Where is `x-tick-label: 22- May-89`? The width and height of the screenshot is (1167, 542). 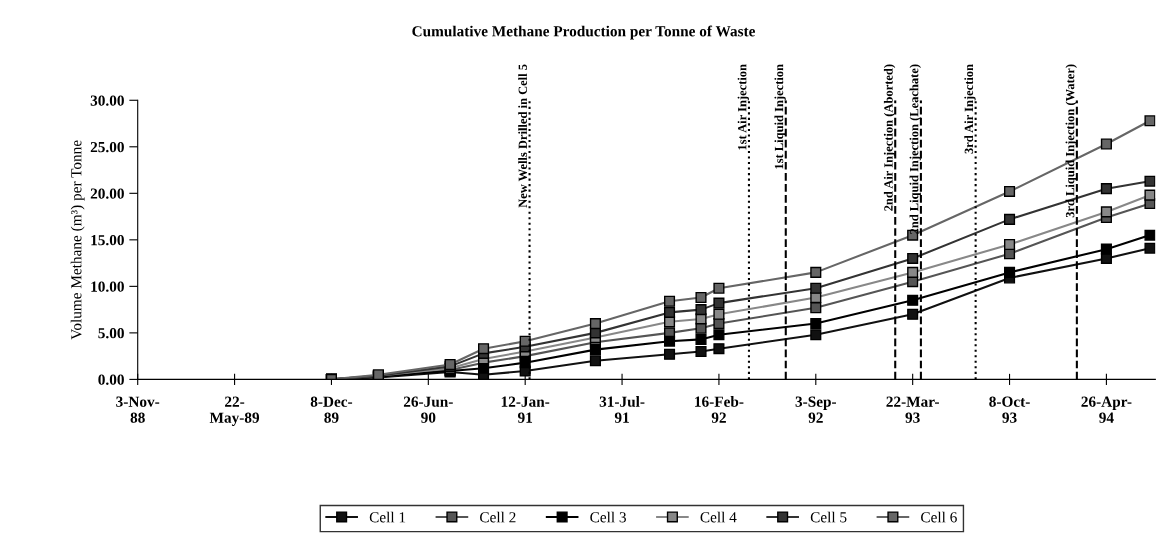 x-tick-label: 22- May-89 is located at coordinates (234, 411).